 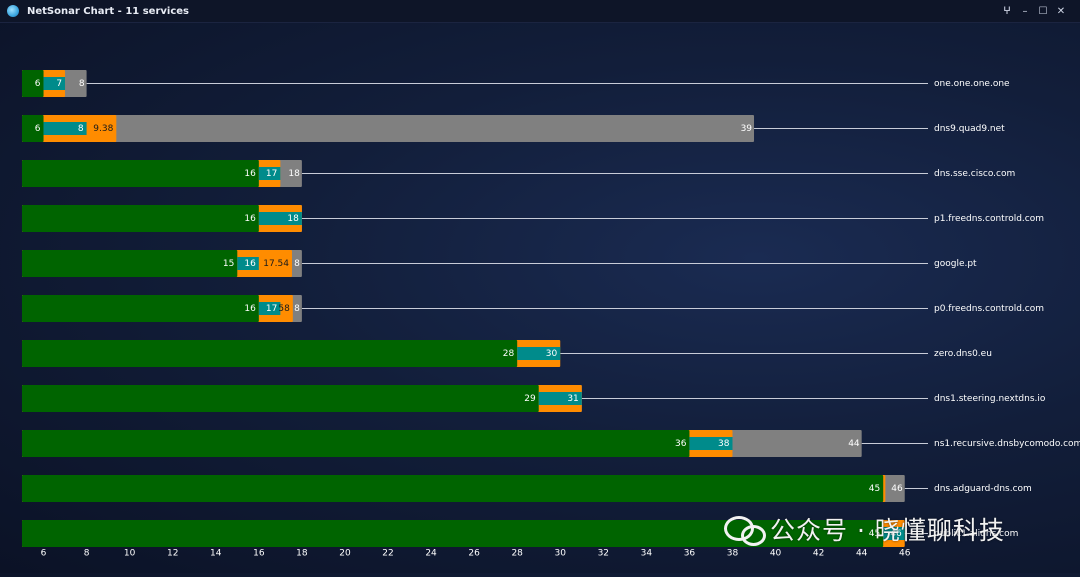 I want to click on min-value-label: 29, so click(x=530, y=399).